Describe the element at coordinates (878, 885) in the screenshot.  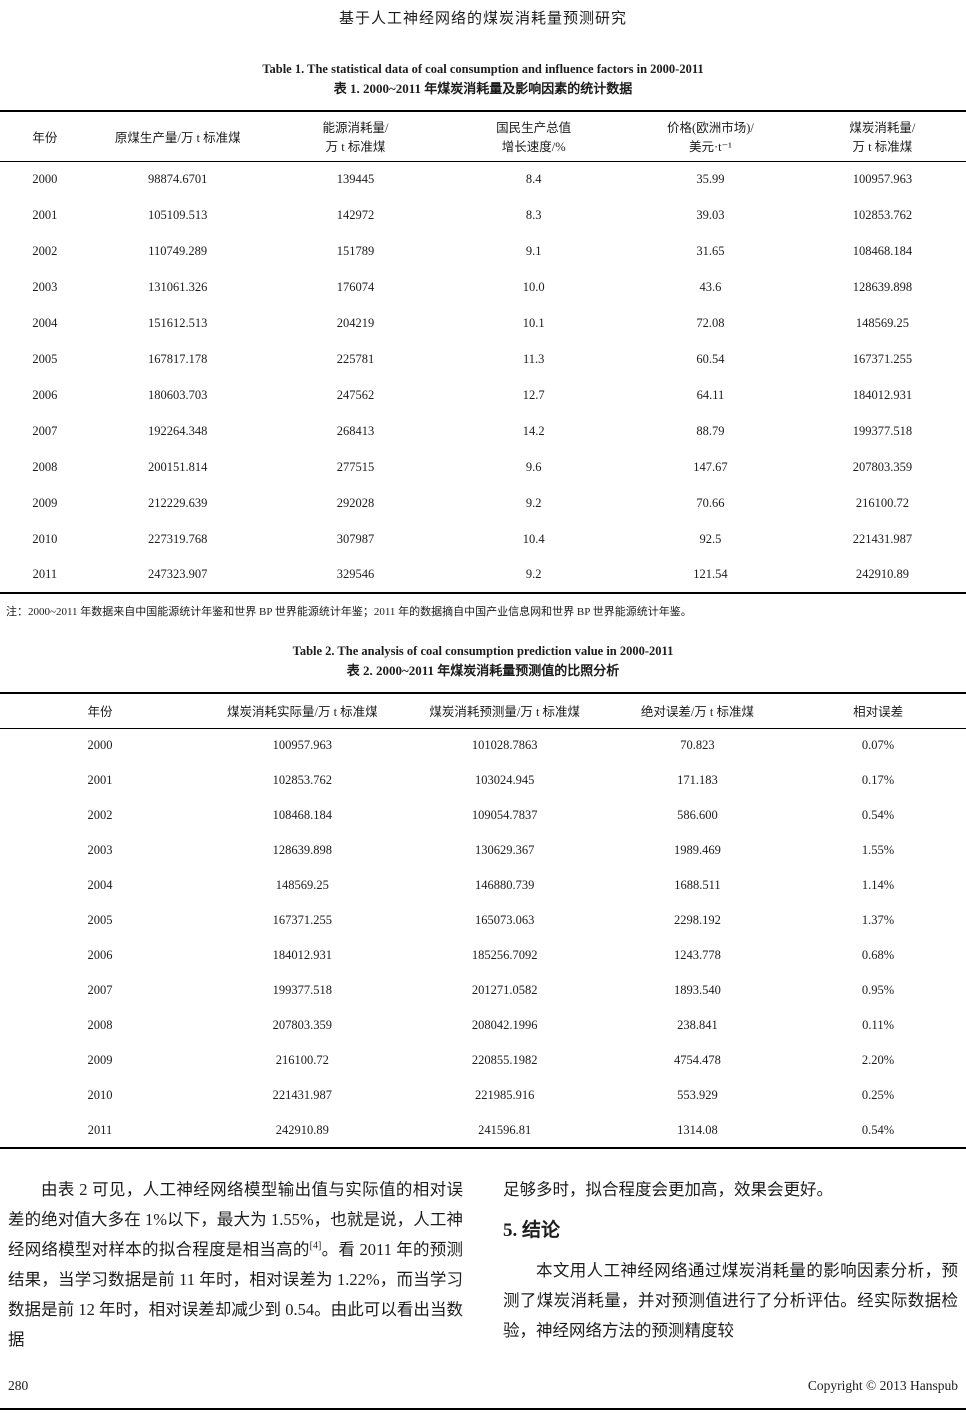
I see `cell-relative-error: 1.14%` at that location.